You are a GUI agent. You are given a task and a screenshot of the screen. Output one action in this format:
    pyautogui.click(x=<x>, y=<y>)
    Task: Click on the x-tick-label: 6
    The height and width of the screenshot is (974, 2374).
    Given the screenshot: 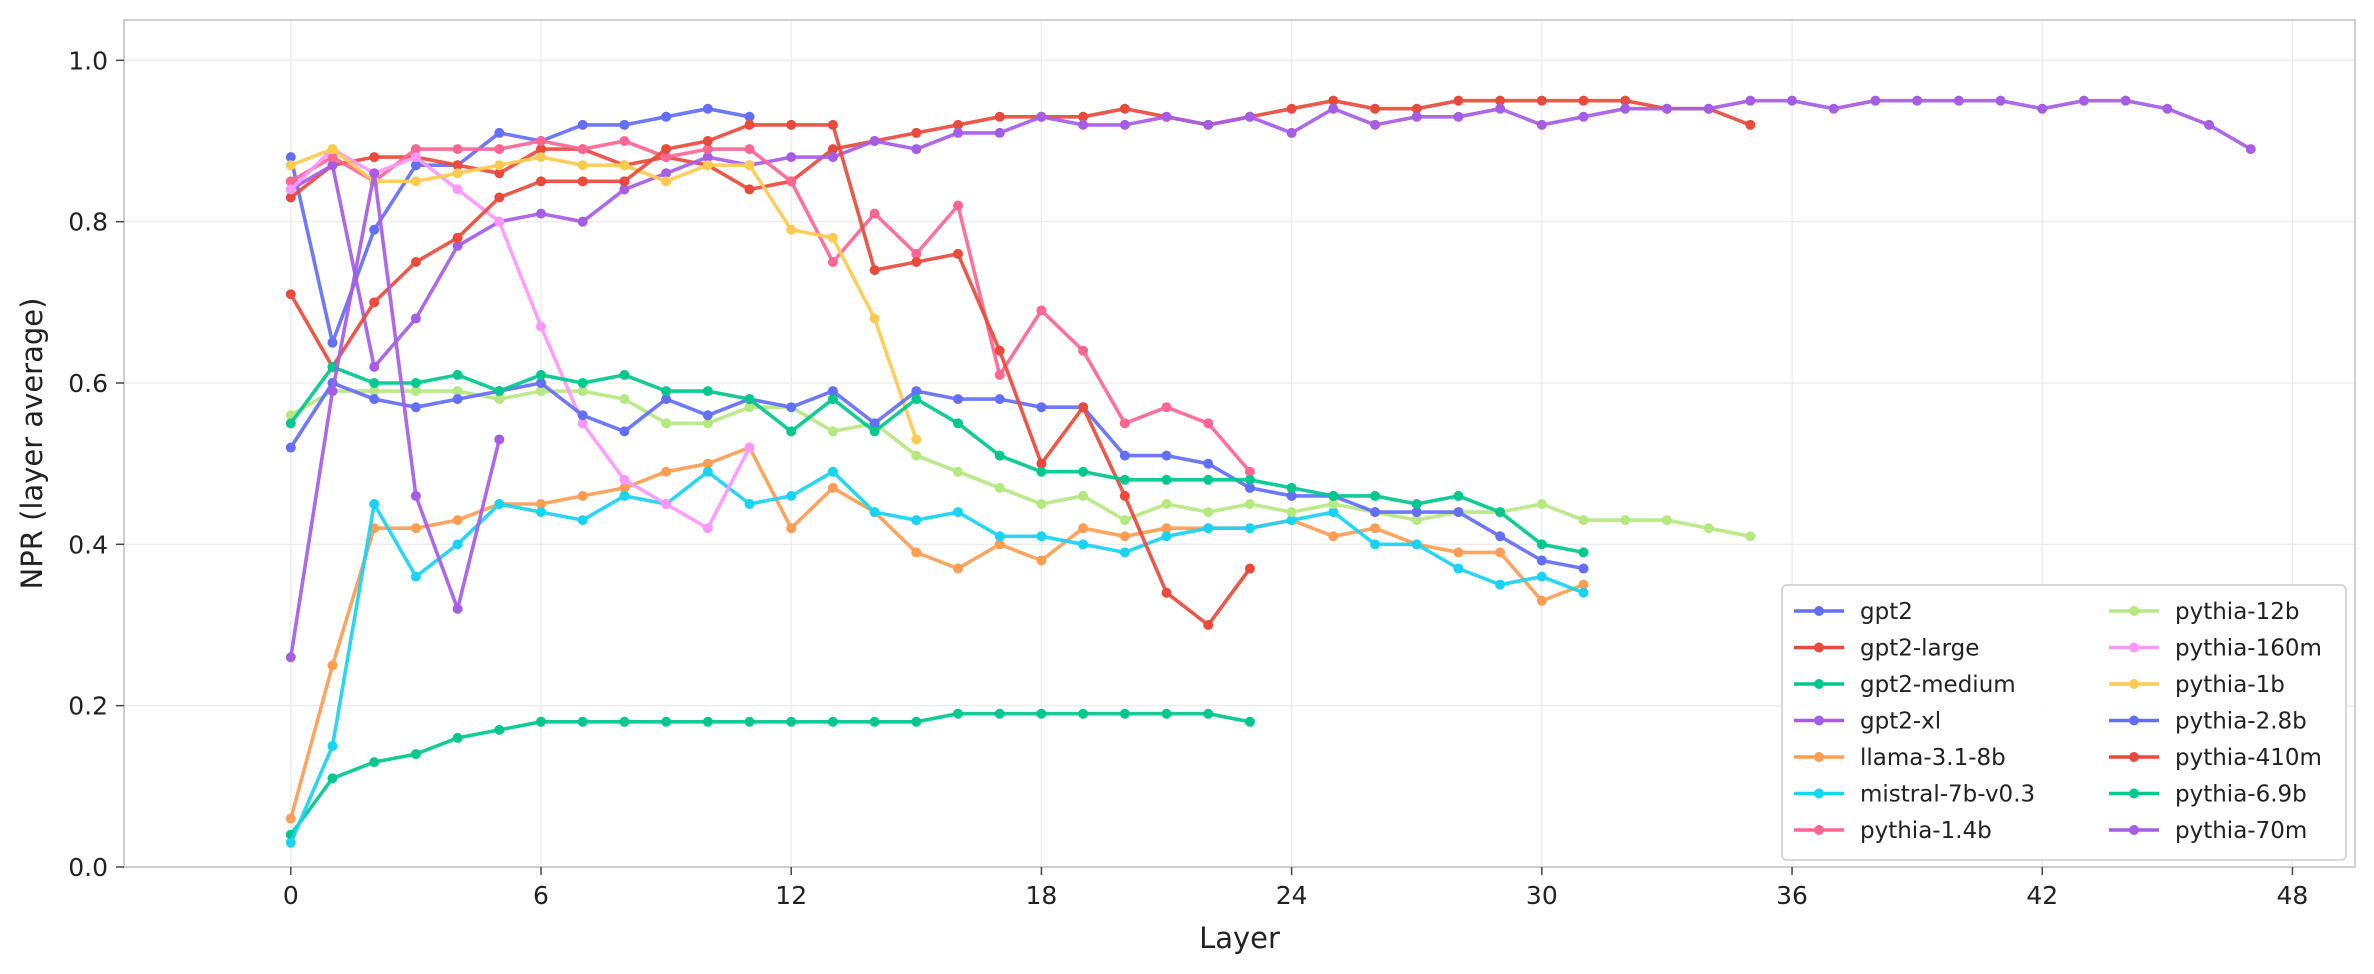 What is the action you would take?
    pyautogui.click(x=541, y=895)
    